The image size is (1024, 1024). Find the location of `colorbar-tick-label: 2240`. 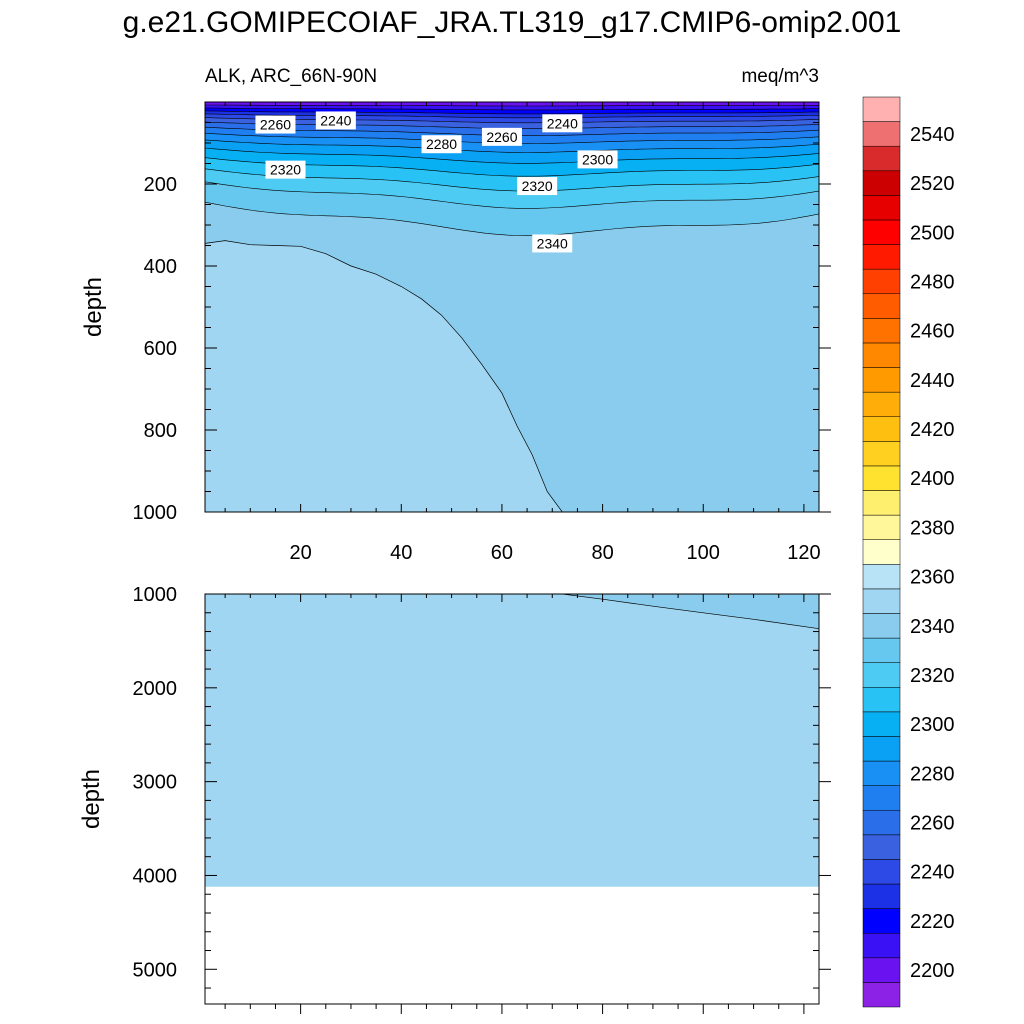

colorbar-tick-label: 2240 is located at coordinates (932, 873).